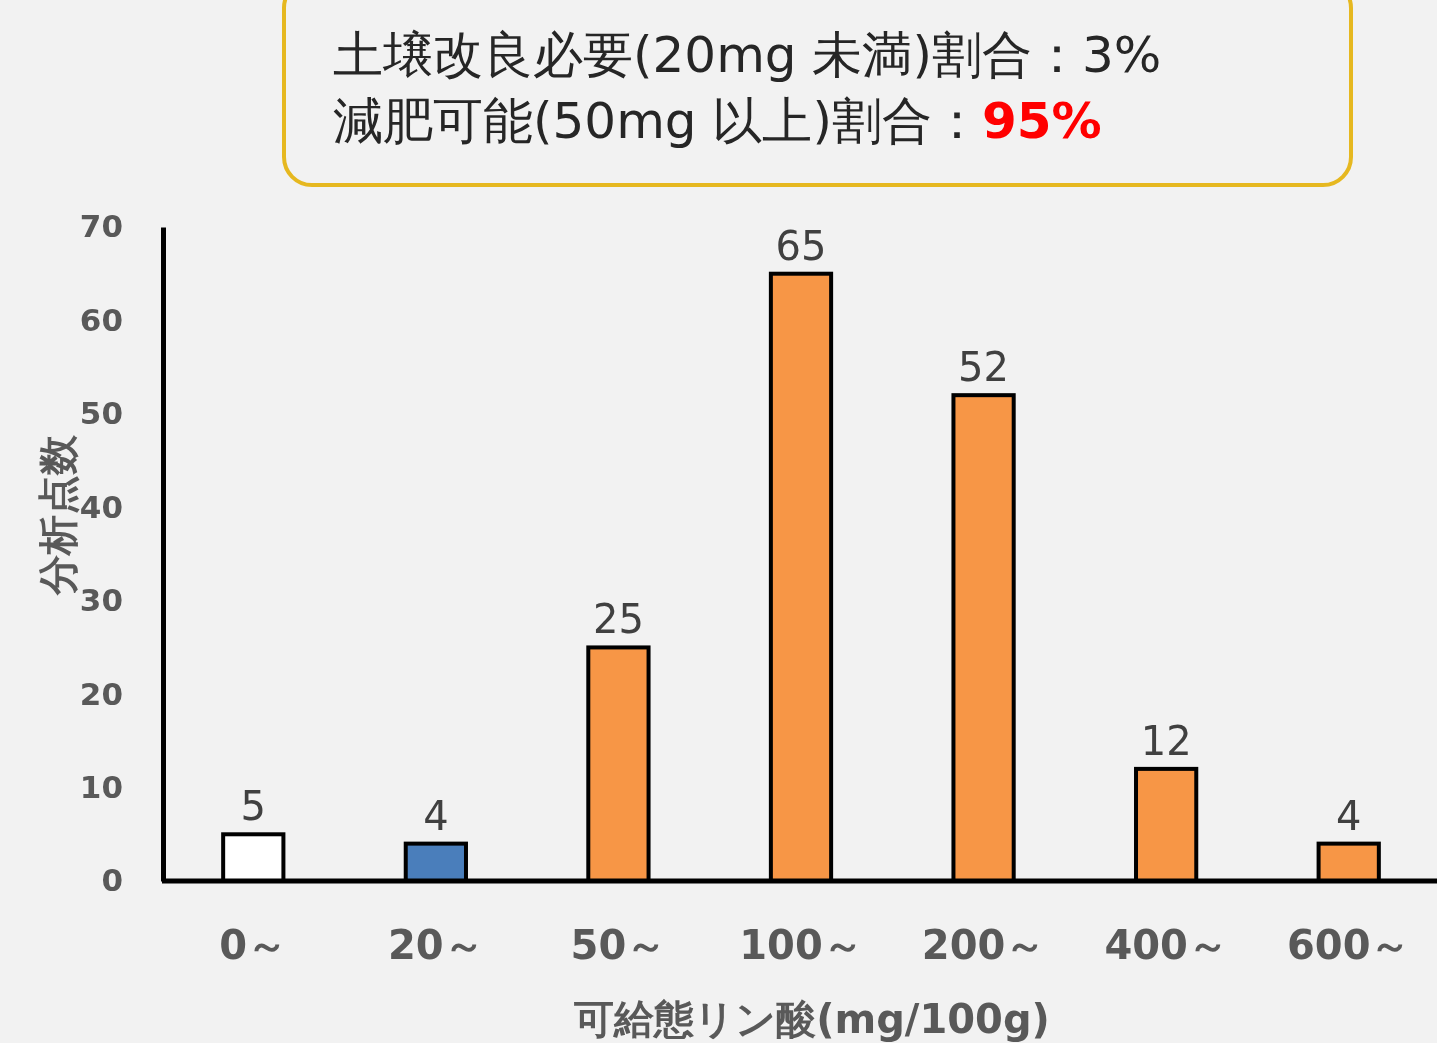 This screenshot has height=1043, width=1437. Describe the element at coordinates (811, 1019) in the screenshot. I see `x-axis-title: 可給態リン酸(mg/100g)` at that location.